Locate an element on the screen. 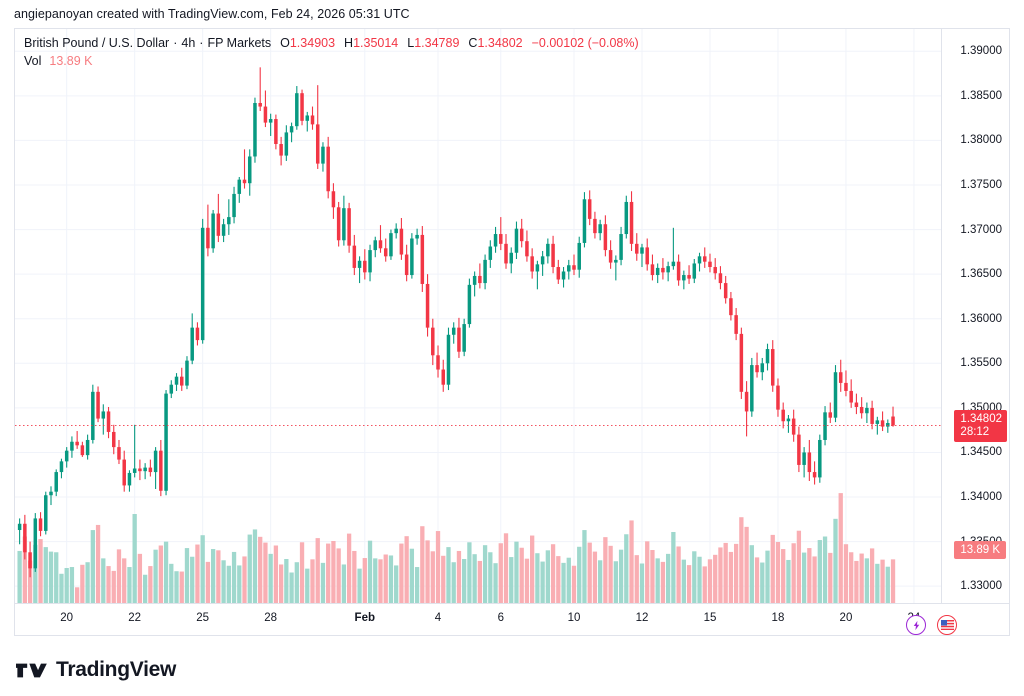  time-tick-label: Feb is located at coordinates (365, 618).